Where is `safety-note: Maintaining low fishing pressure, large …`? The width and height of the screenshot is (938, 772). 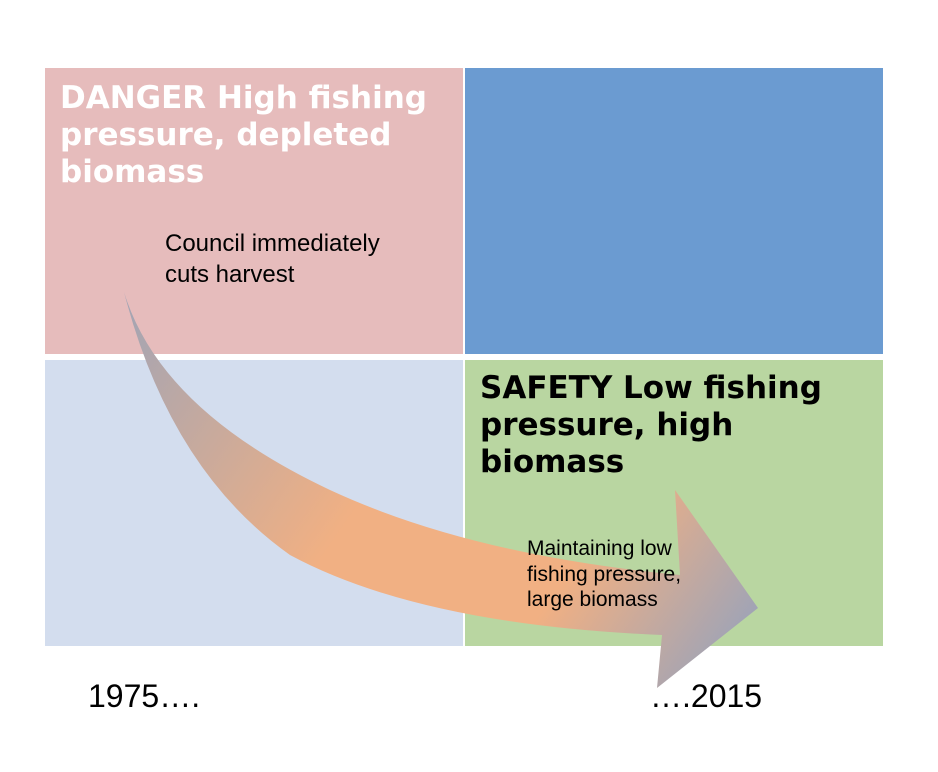
safety-note: Maintaining low fishing pressure, large … is located at coordinates (604, 574).